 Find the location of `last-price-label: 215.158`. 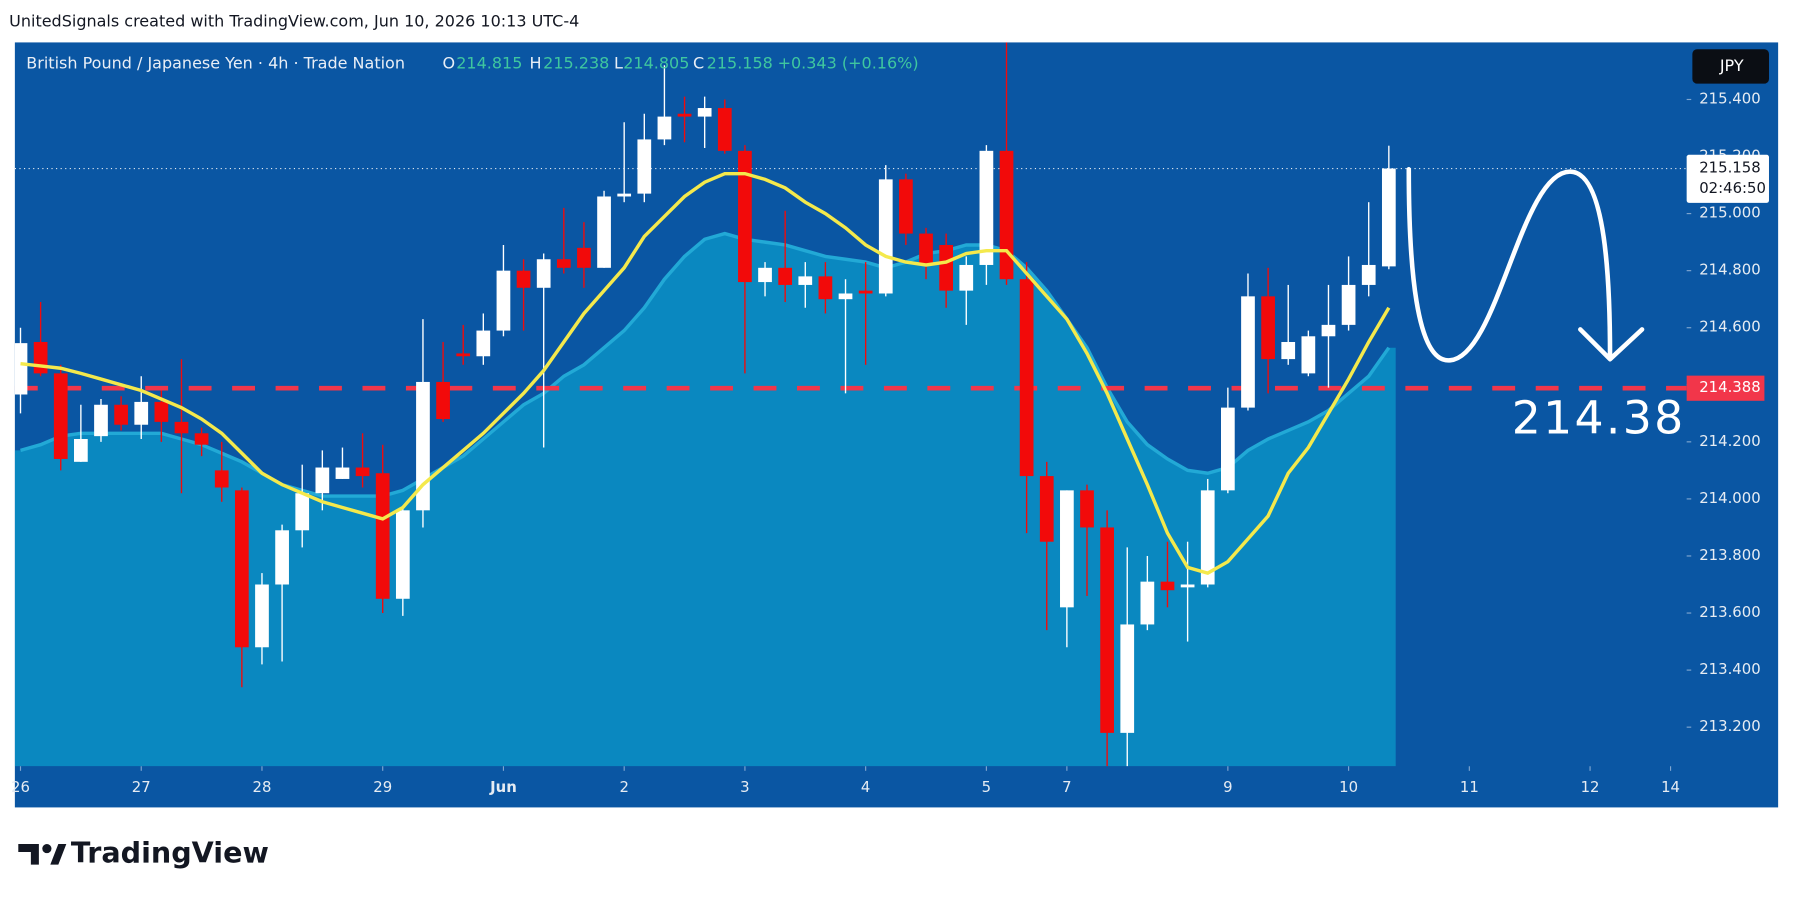

last-price-label: 215.158 is located at coordinates (1729, 168).